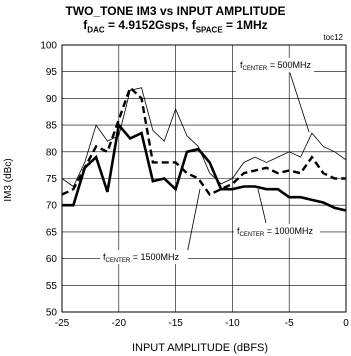 This screenshot has height=356, width=351. I want to click on subtitle-f2-val: = 1MHz, so click(245, 25).